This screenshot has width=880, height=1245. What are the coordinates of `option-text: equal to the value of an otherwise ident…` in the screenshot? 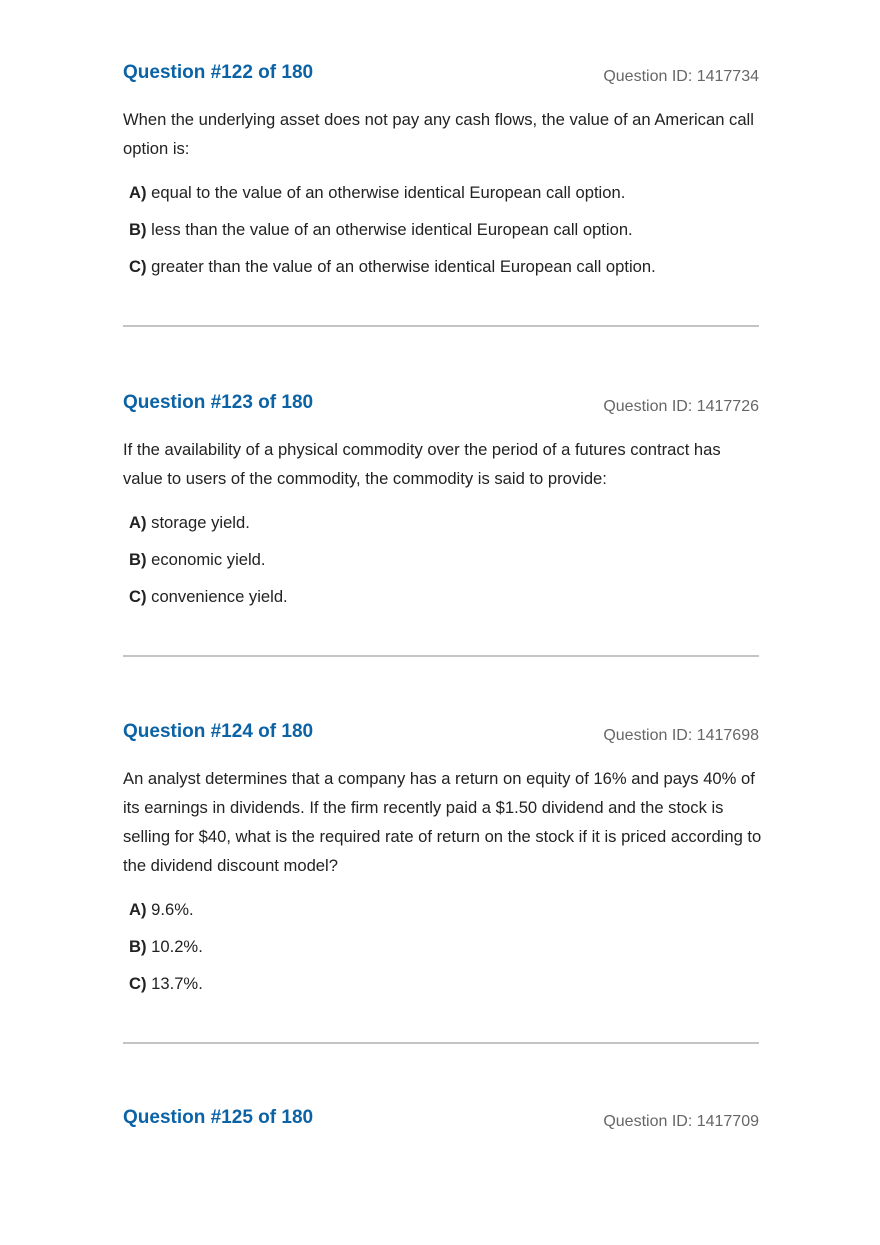 It's located at (388, 192).